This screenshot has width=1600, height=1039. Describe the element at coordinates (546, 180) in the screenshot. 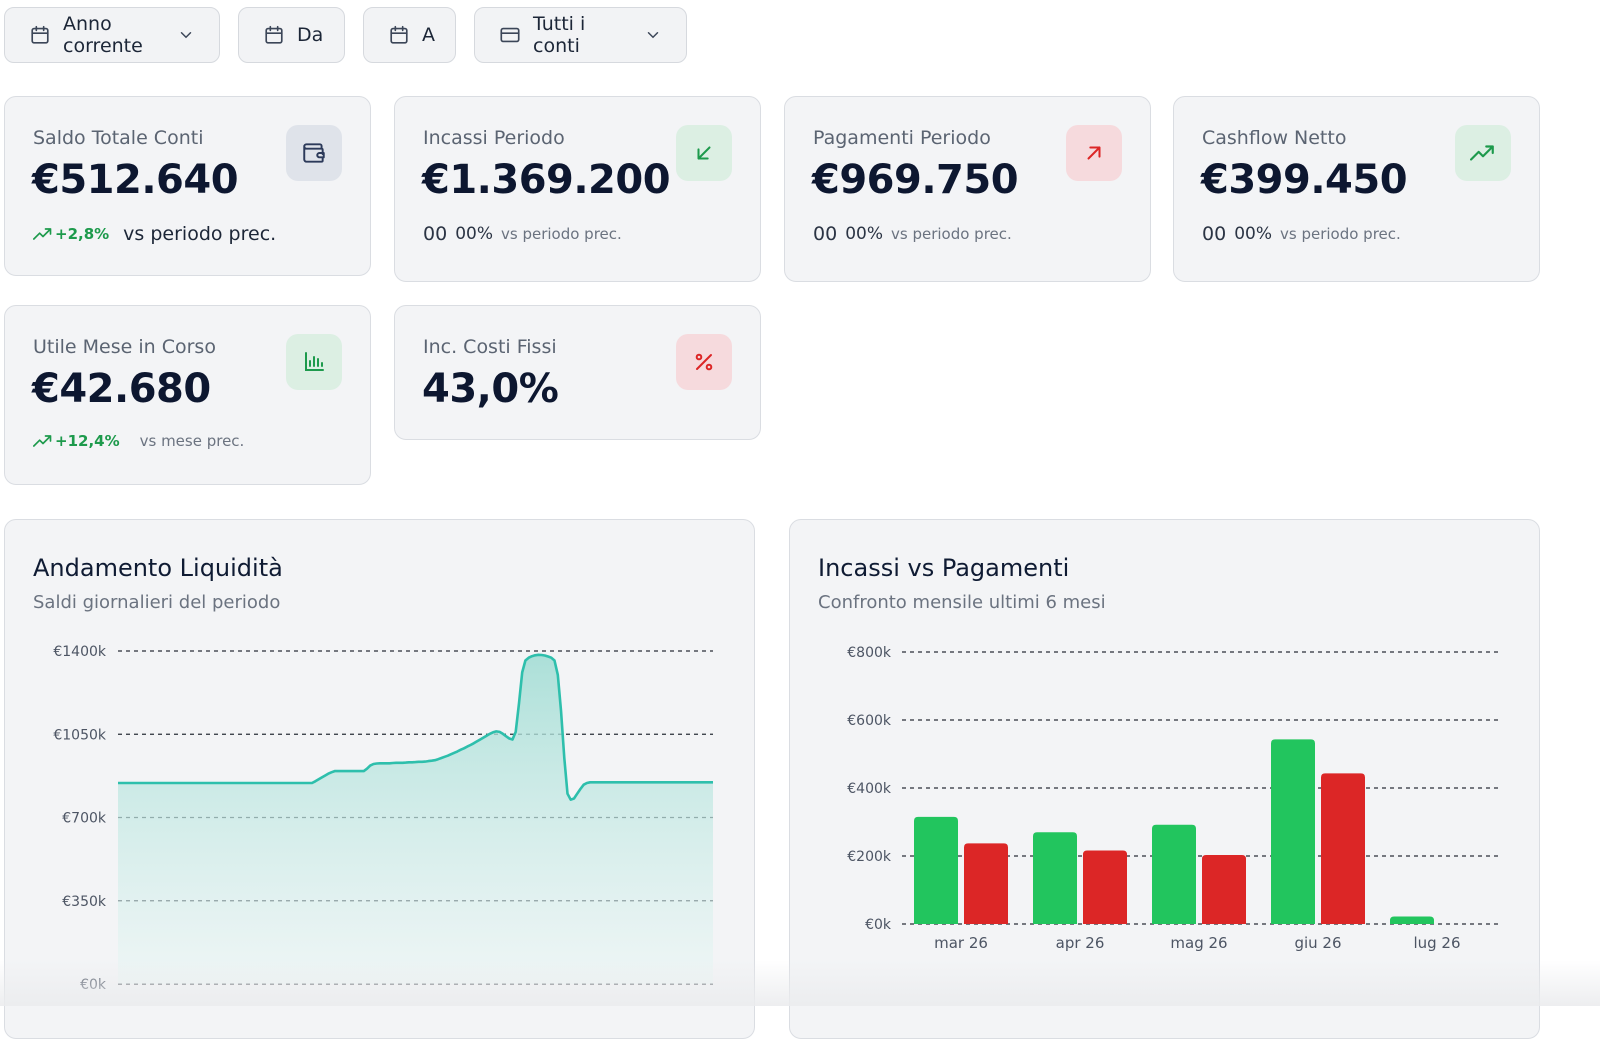

I see `kpi-value: €1.369.200` at that location.